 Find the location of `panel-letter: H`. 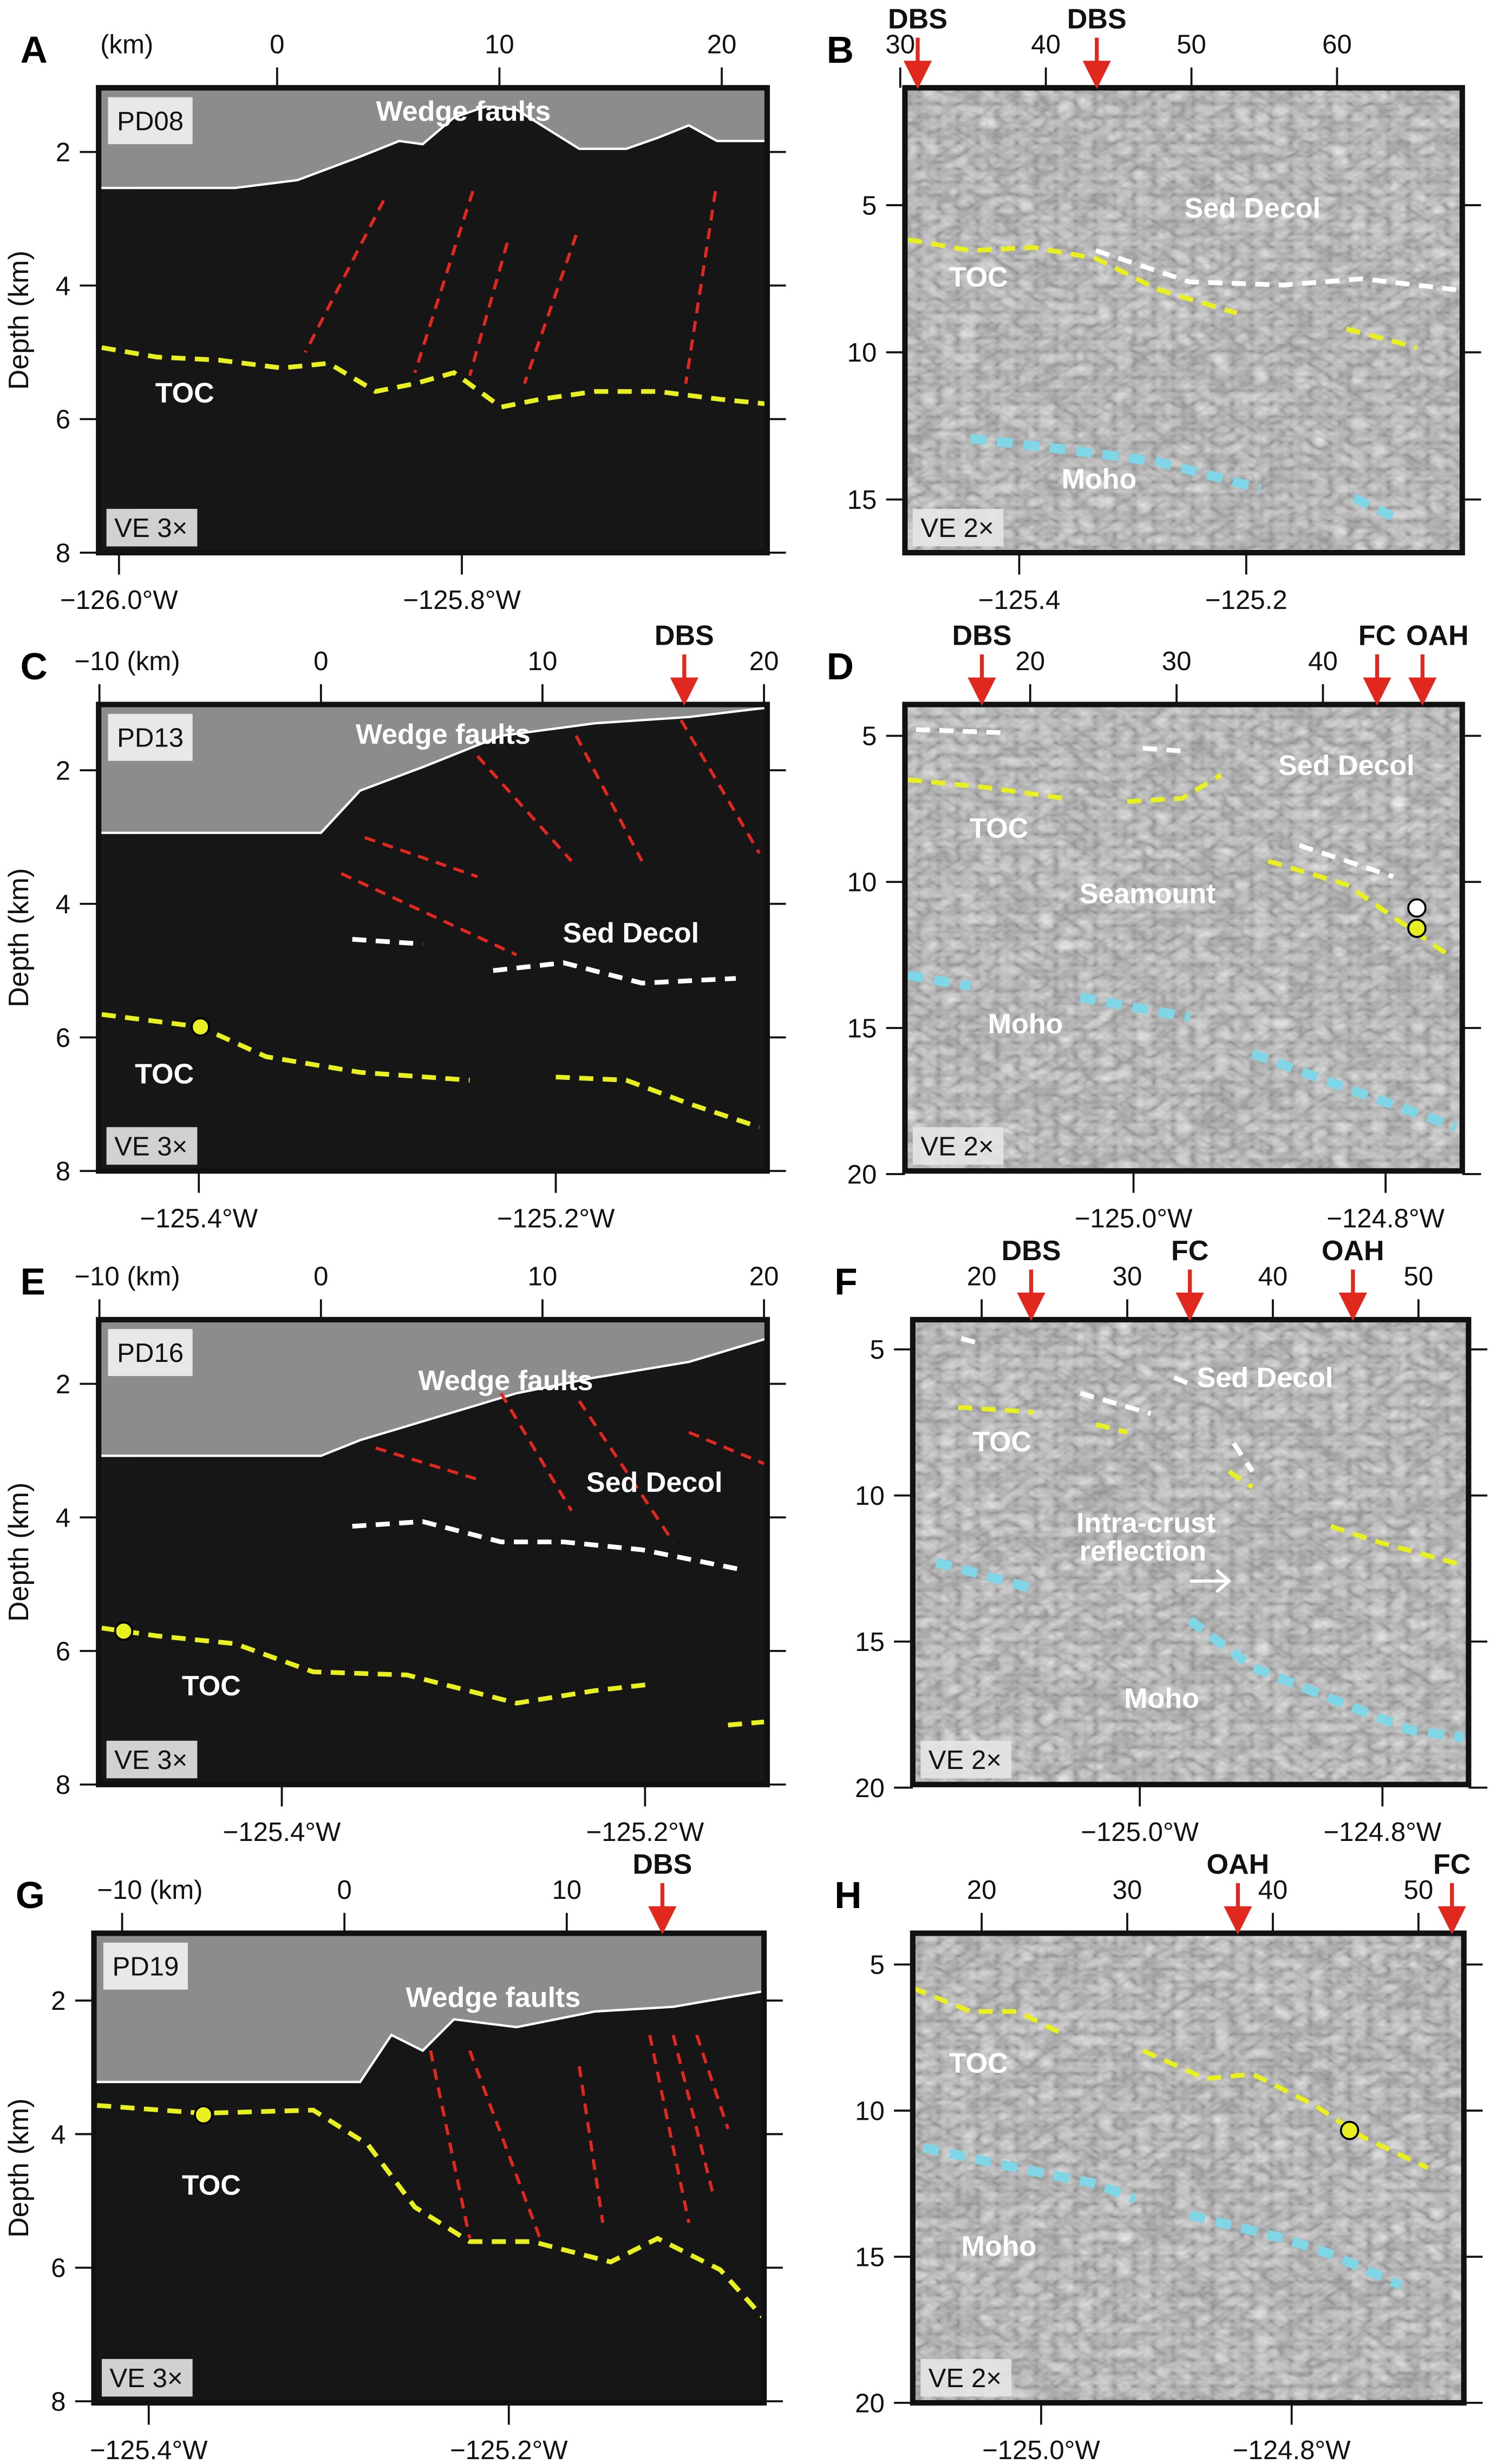

panel-letter: H is located at coordinates (847, 1895).